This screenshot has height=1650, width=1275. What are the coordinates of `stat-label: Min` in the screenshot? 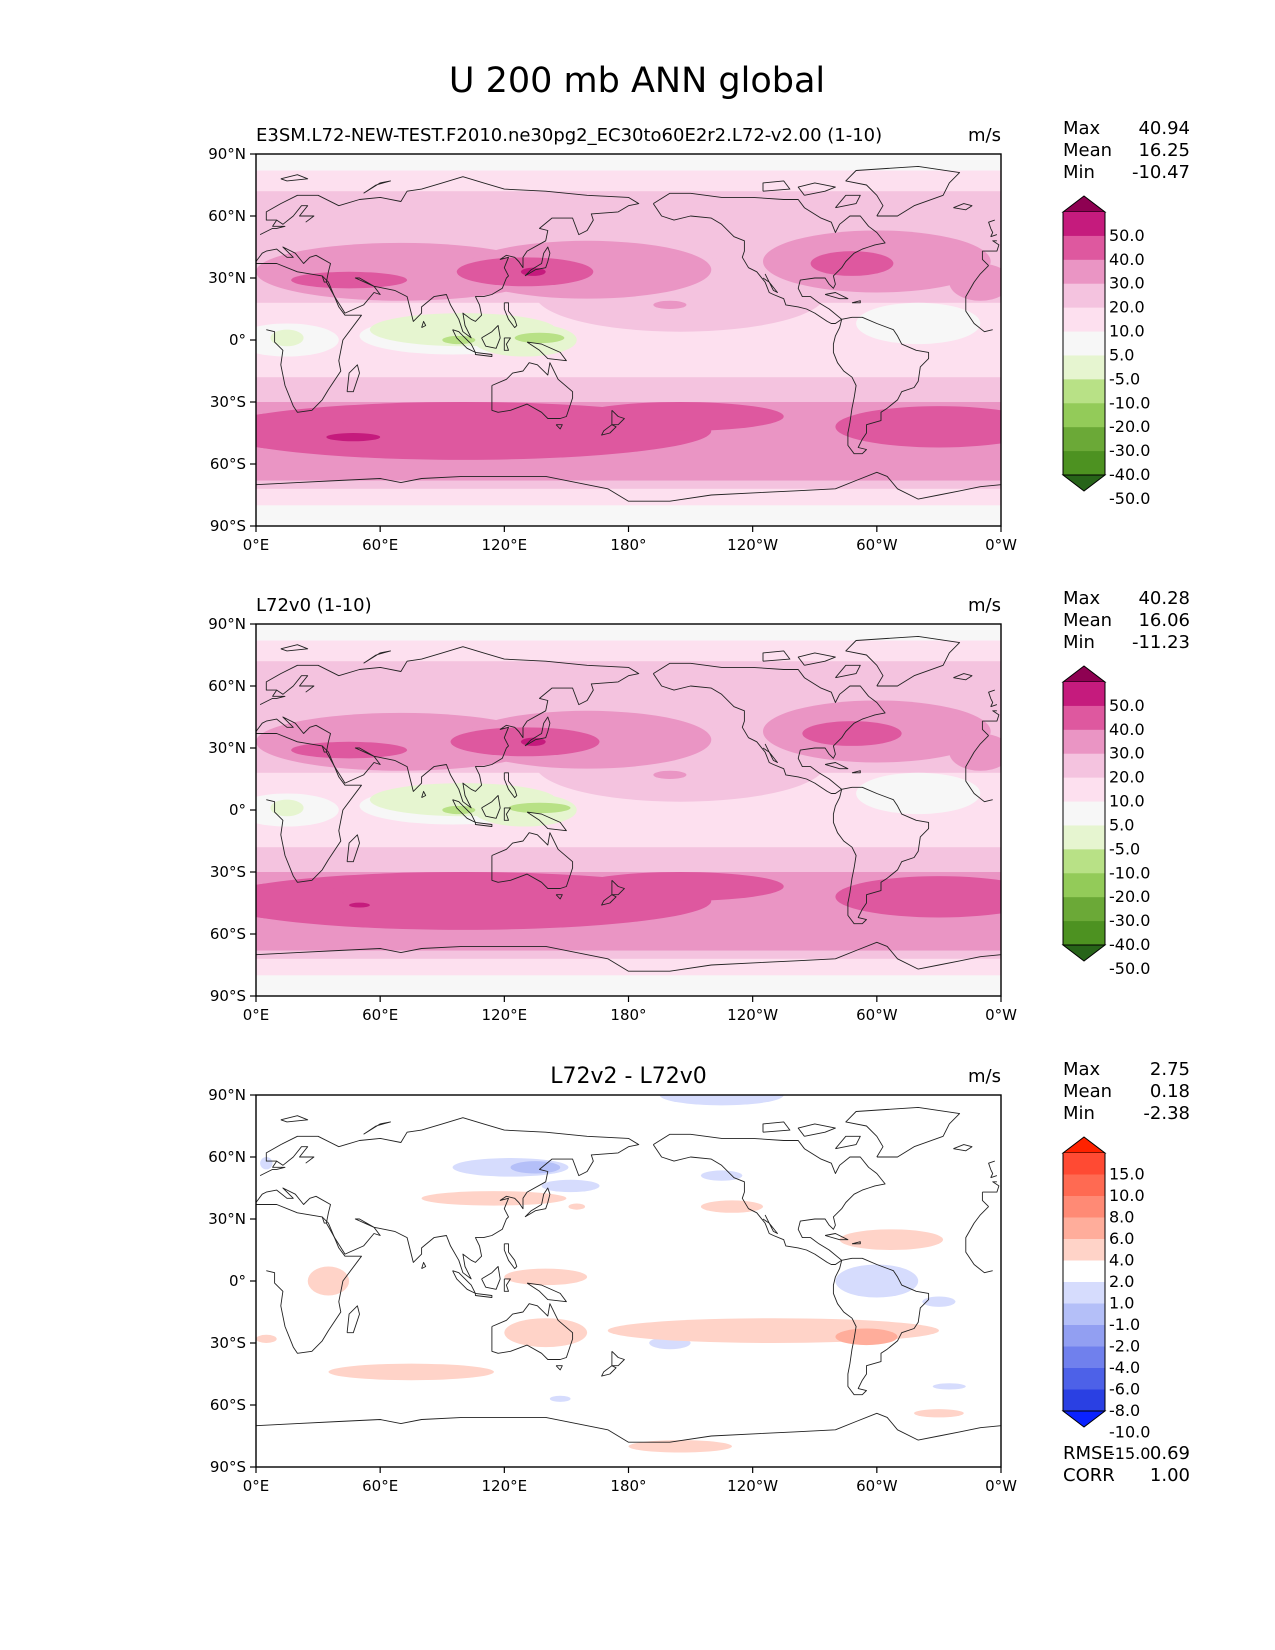 It's located at (1079, 172).